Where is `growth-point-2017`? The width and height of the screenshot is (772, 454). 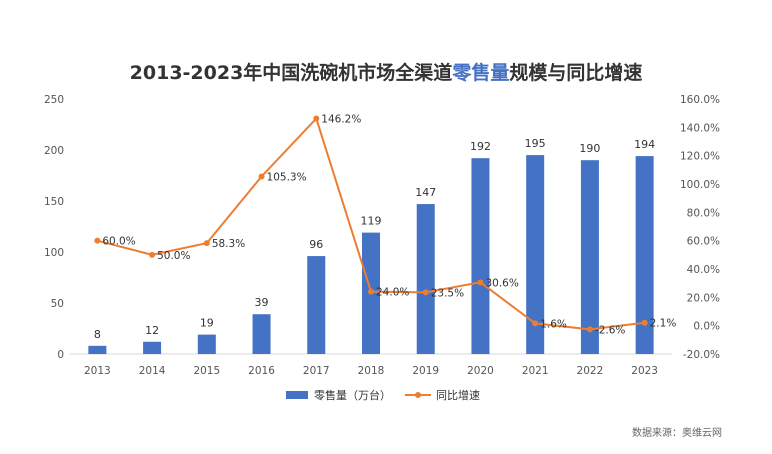 growth-point-2017 is located at coordinates (316, 118).